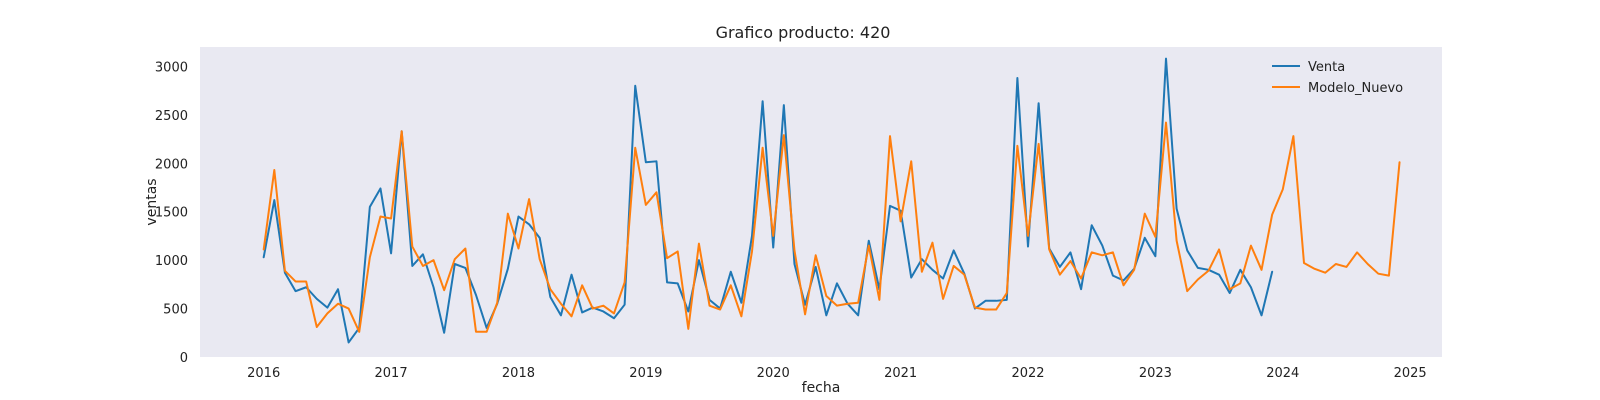 The height and width of the screenshot is (400, 1600). What do you see at coordinates (184, 358) in the screenshot?
I see `y-tick-label: 0` at bounding box center [184, 358].